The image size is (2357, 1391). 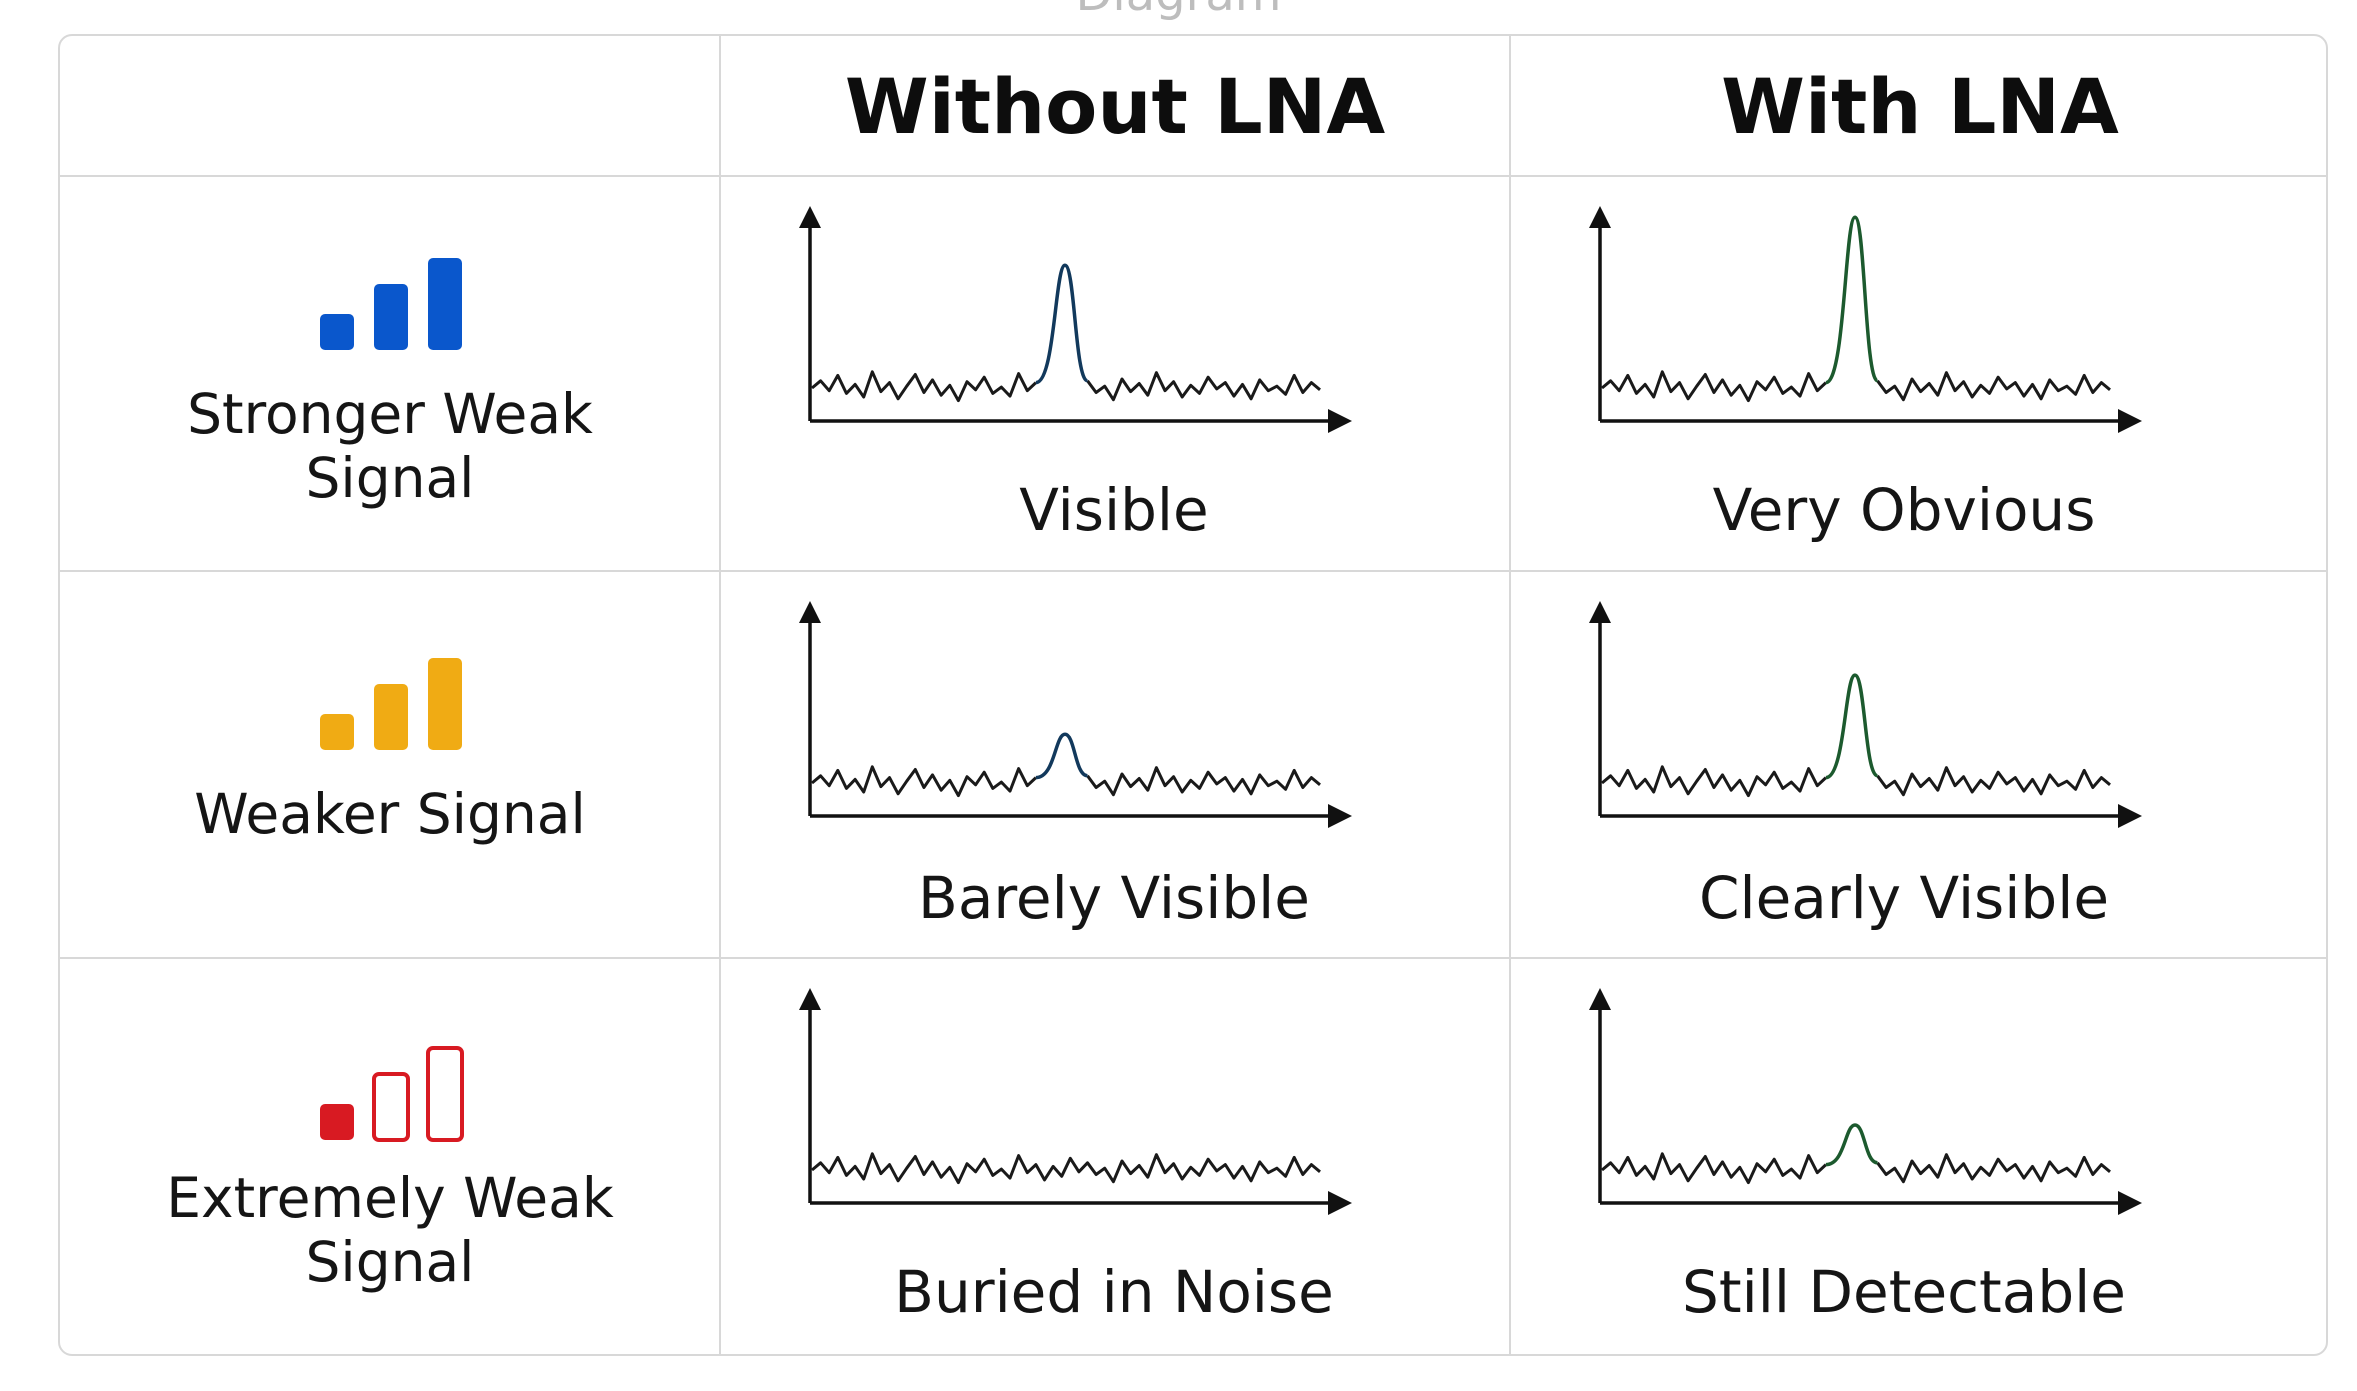 I want to click on header-with-lna: With LNA, so click(x=1920, y=106).